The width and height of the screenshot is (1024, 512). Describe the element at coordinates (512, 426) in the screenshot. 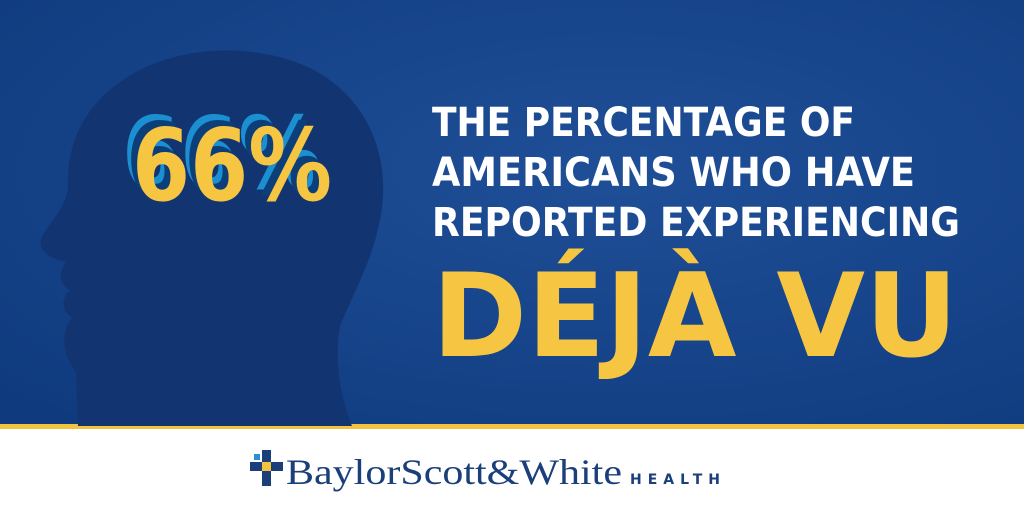

I see `divider` at that location.